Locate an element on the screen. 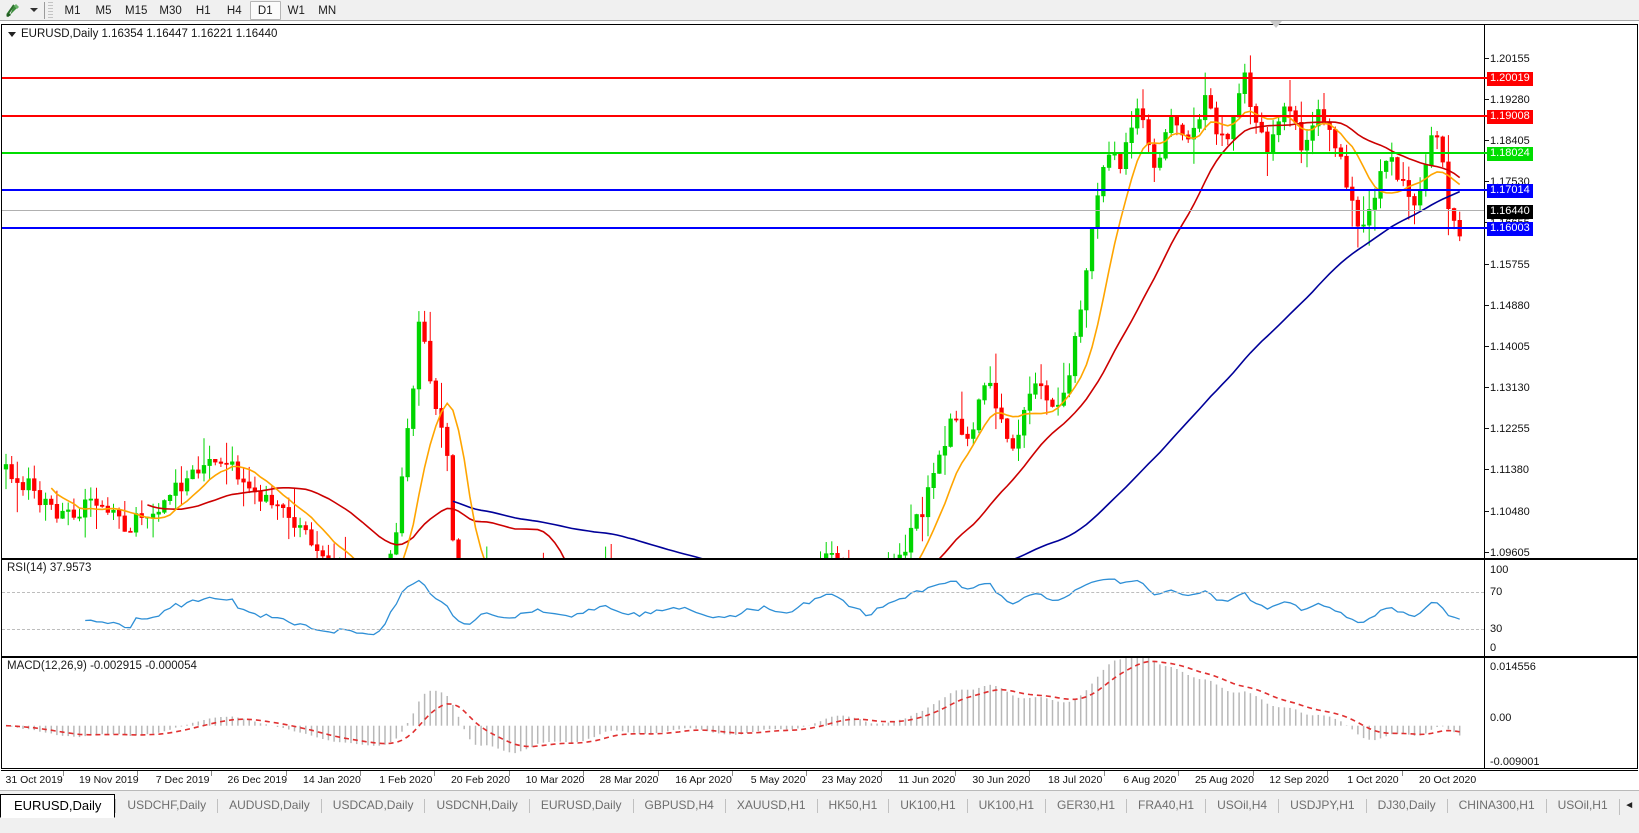 Image resolution: width=1639 pixels, height=833 pixels. timeframe-m1: M1 is located at coordinates (72, 10).